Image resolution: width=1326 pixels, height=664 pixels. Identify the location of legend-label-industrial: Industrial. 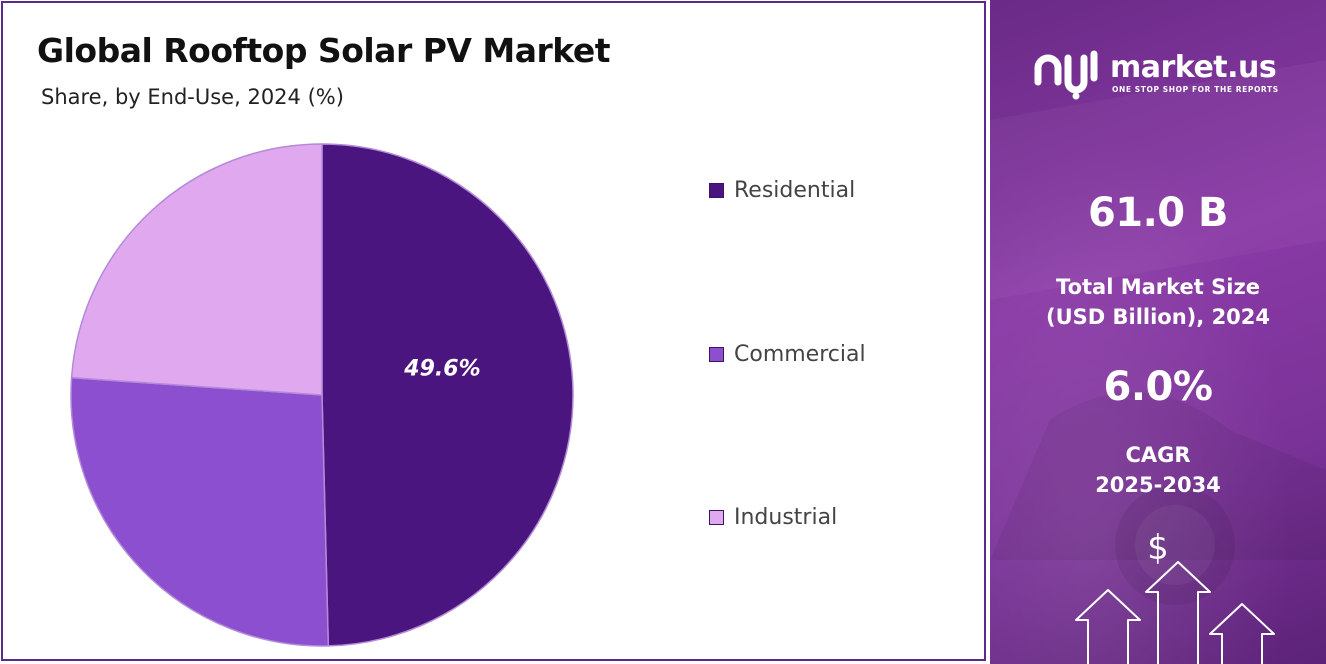
(786, 517).